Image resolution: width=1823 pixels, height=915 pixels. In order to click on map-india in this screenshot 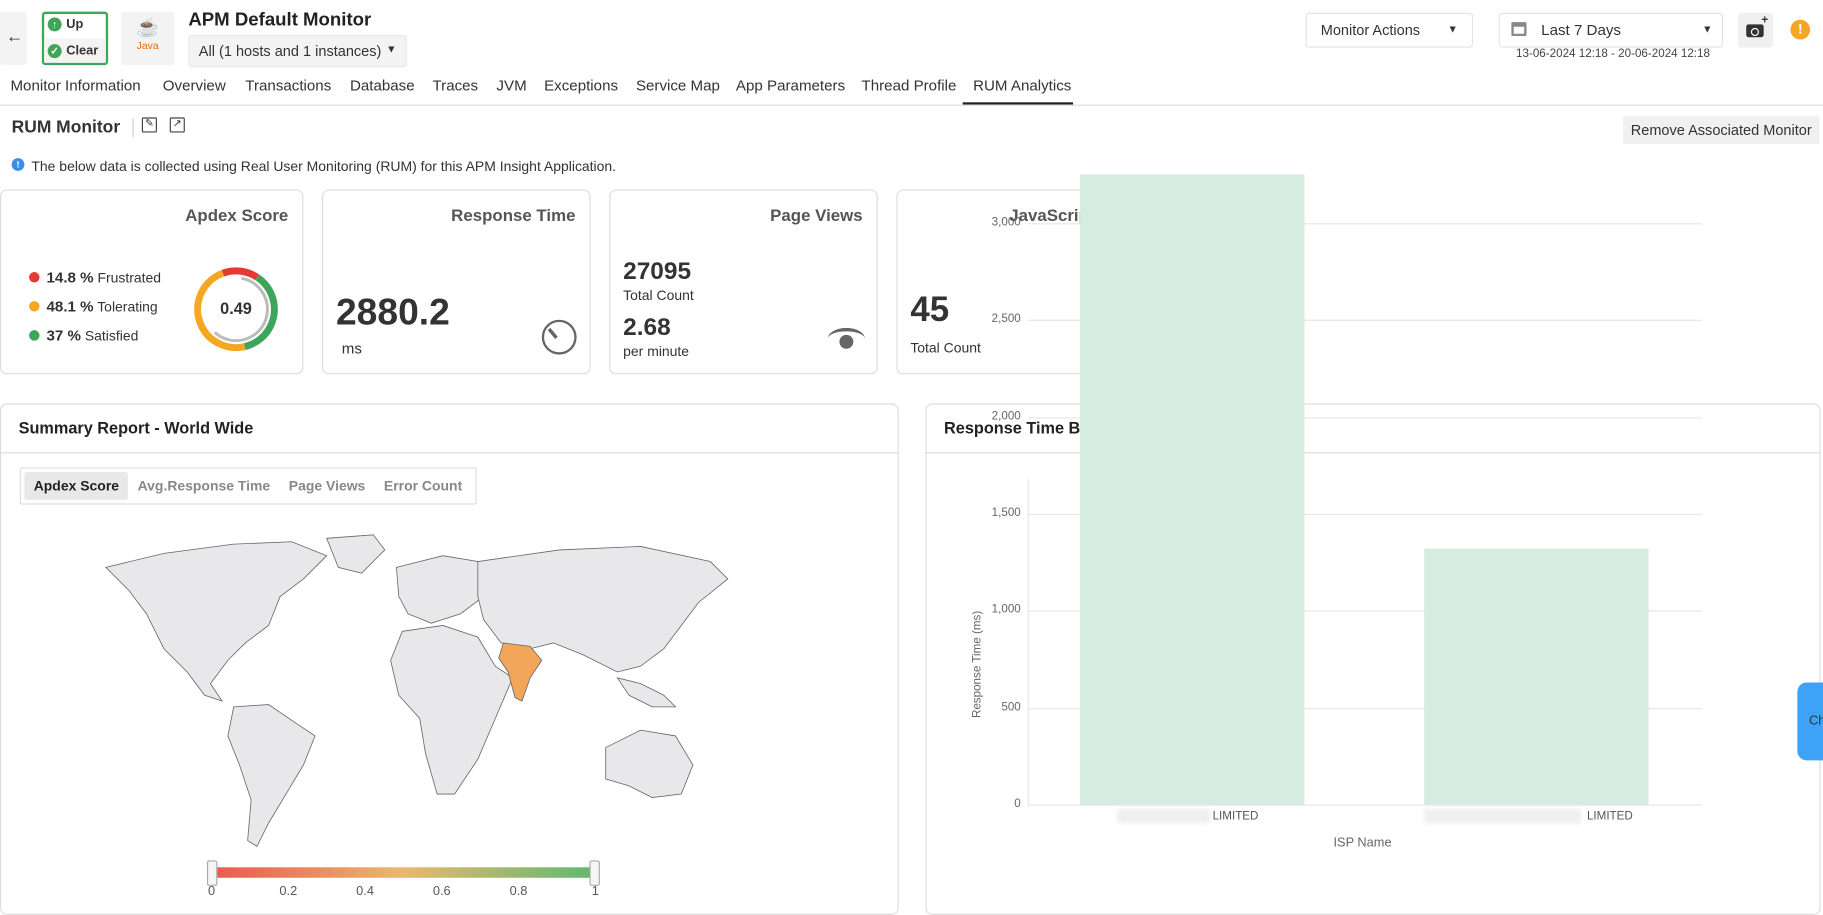, I will do `click(520, 672)`.